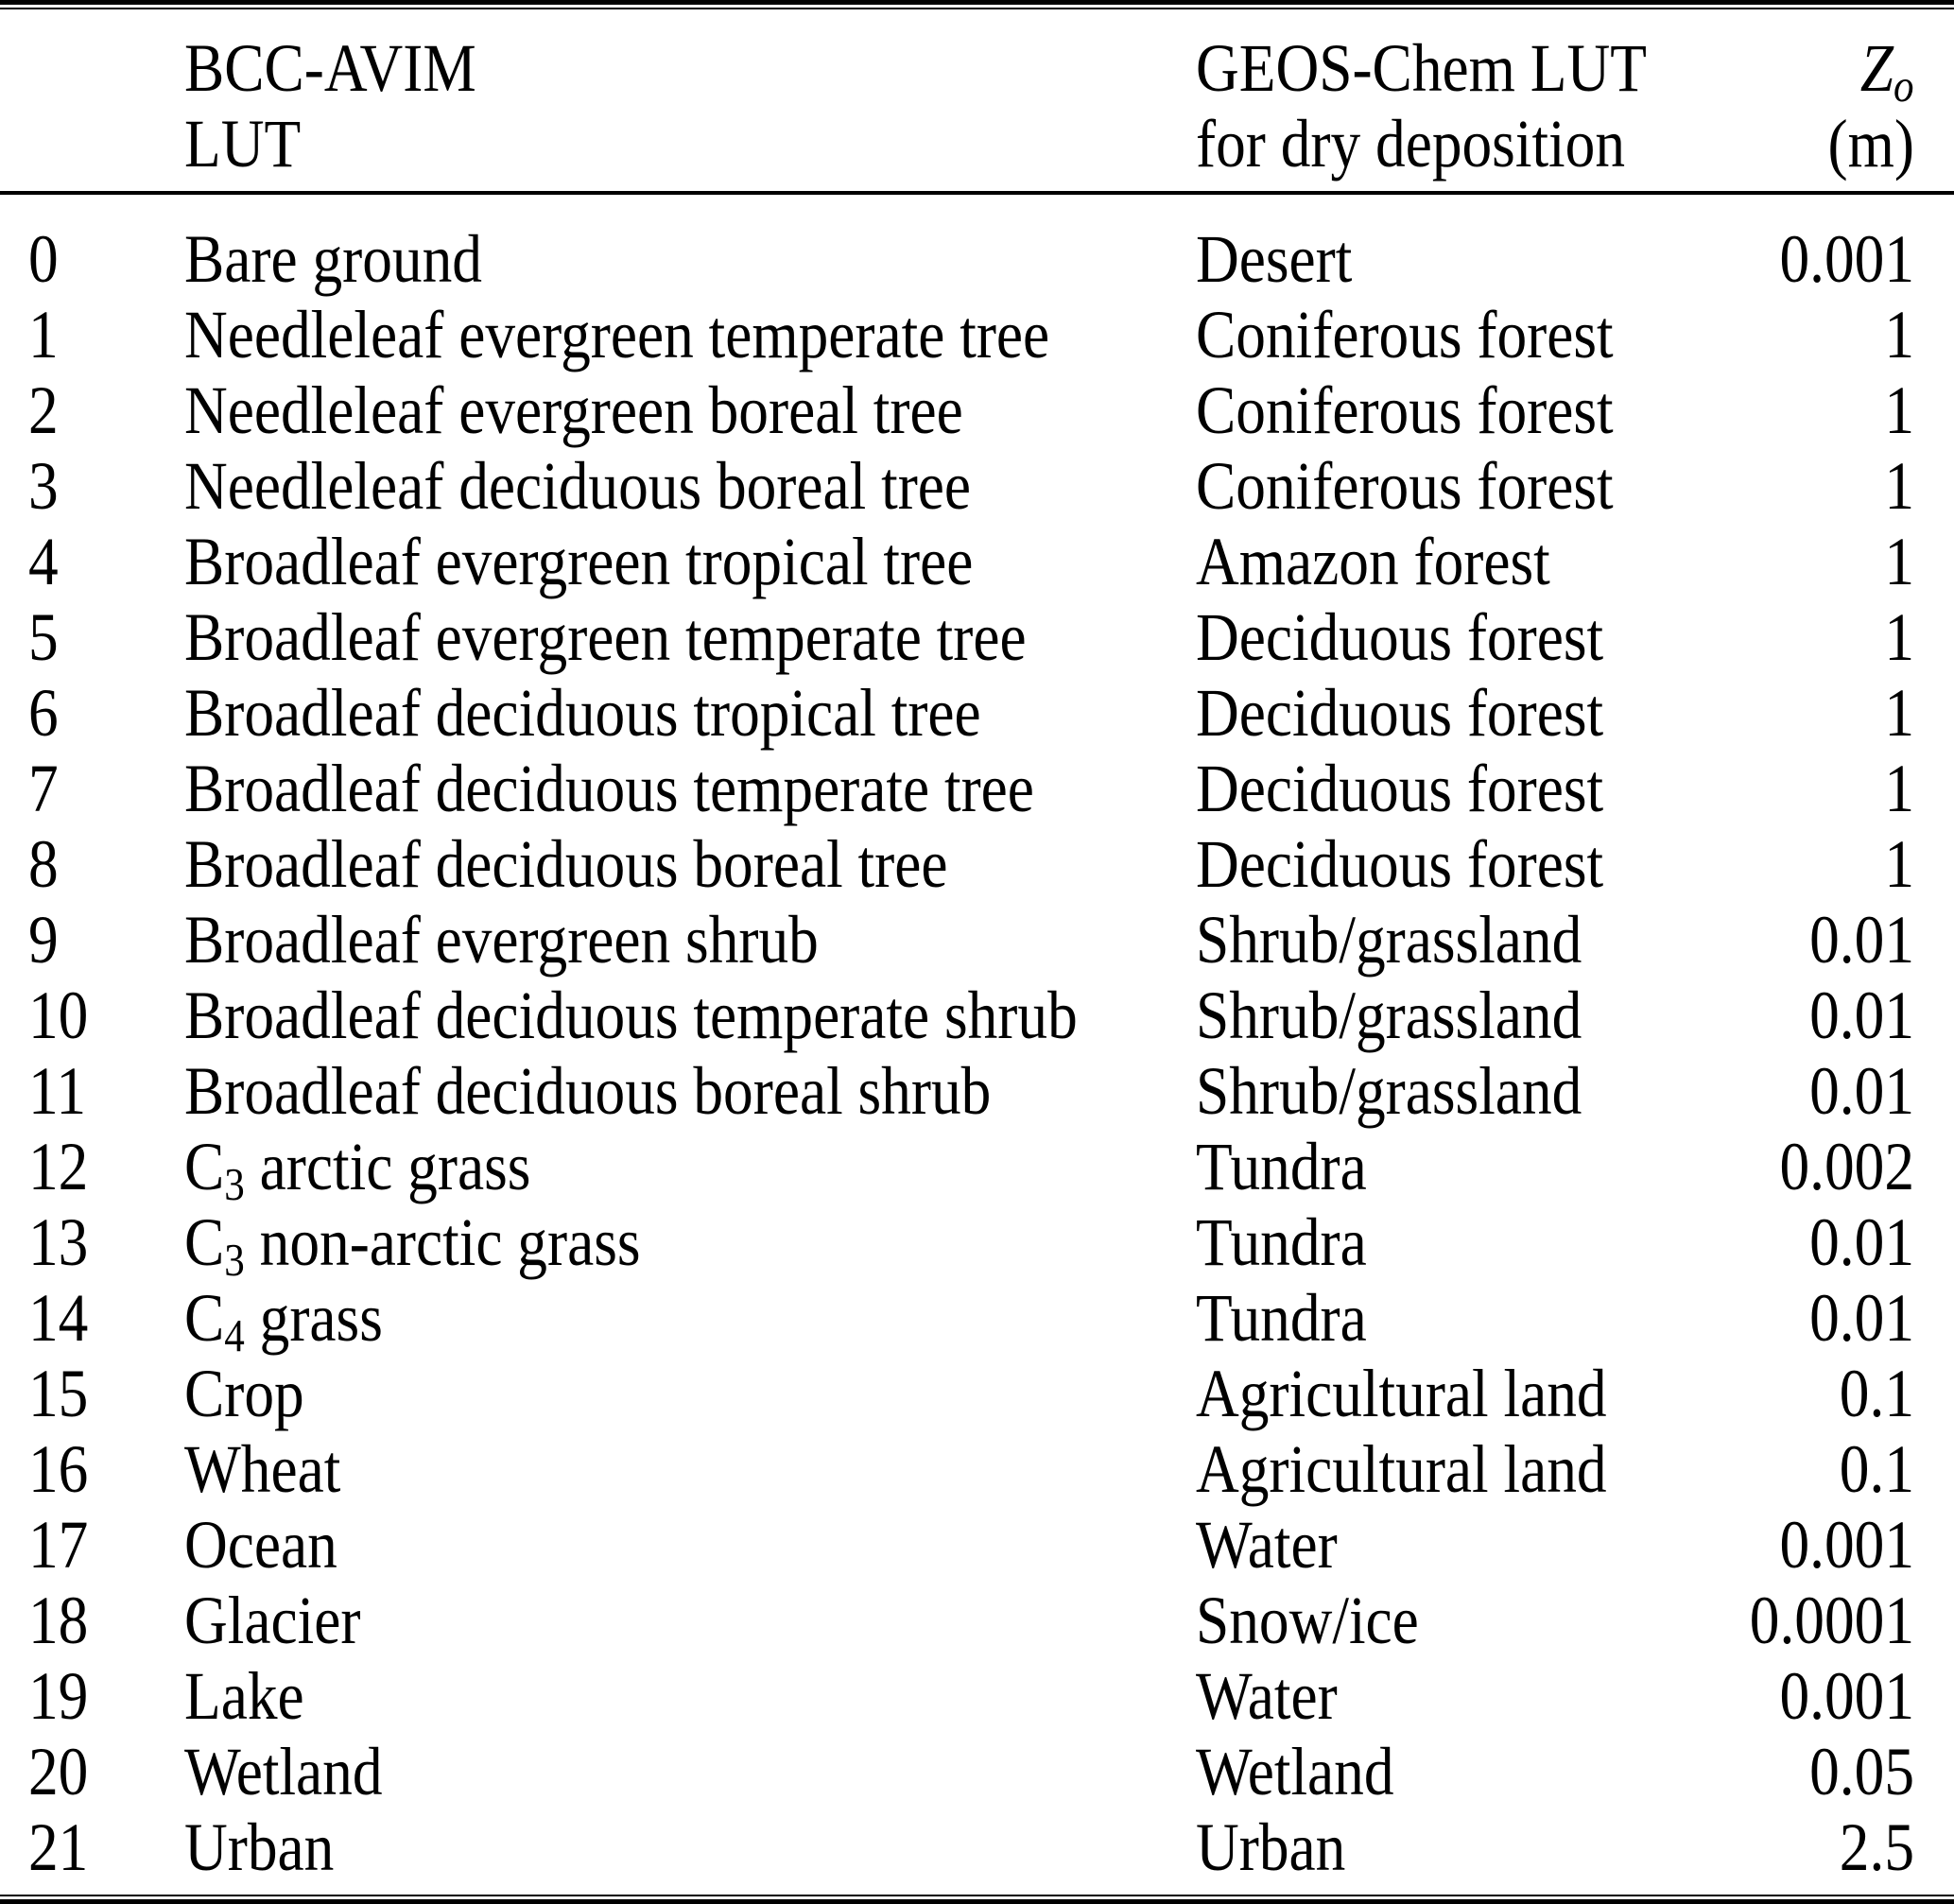  I want to click on header-geos-line2: for dry deposition, so click(1411, 144).